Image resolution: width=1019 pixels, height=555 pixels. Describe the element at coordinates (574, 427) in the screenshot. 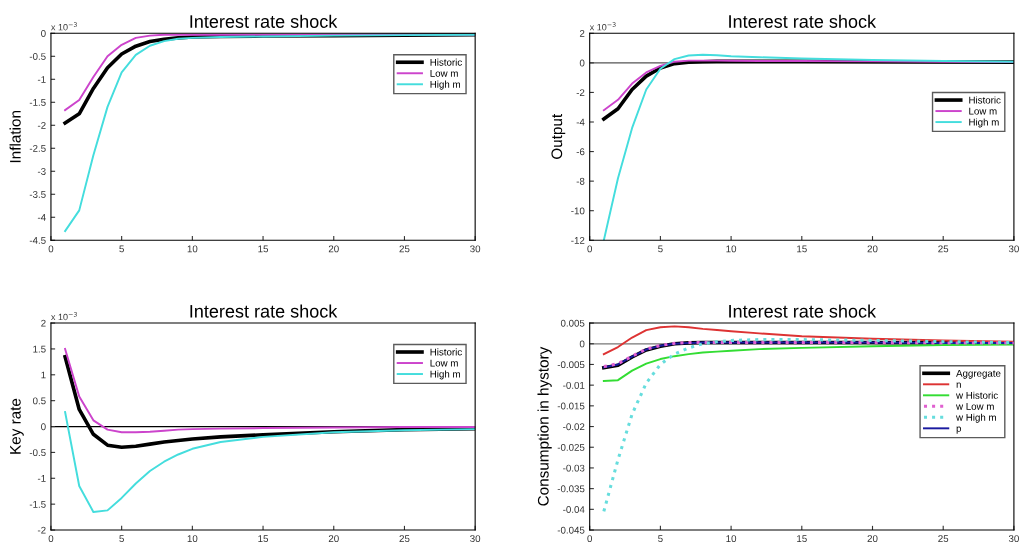

I see `y-tick-label: -0.02` at that location.